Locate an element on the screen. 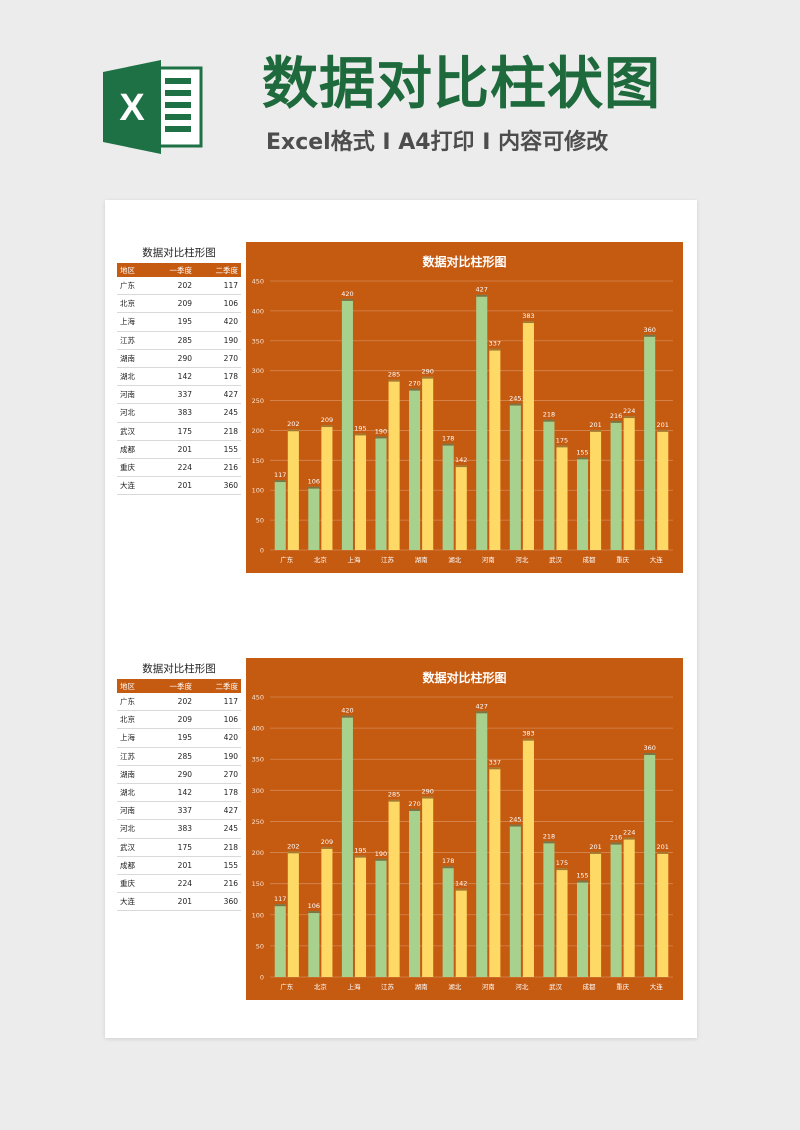  table-row: 成都 201 155 is located at coordinates (179, 449).